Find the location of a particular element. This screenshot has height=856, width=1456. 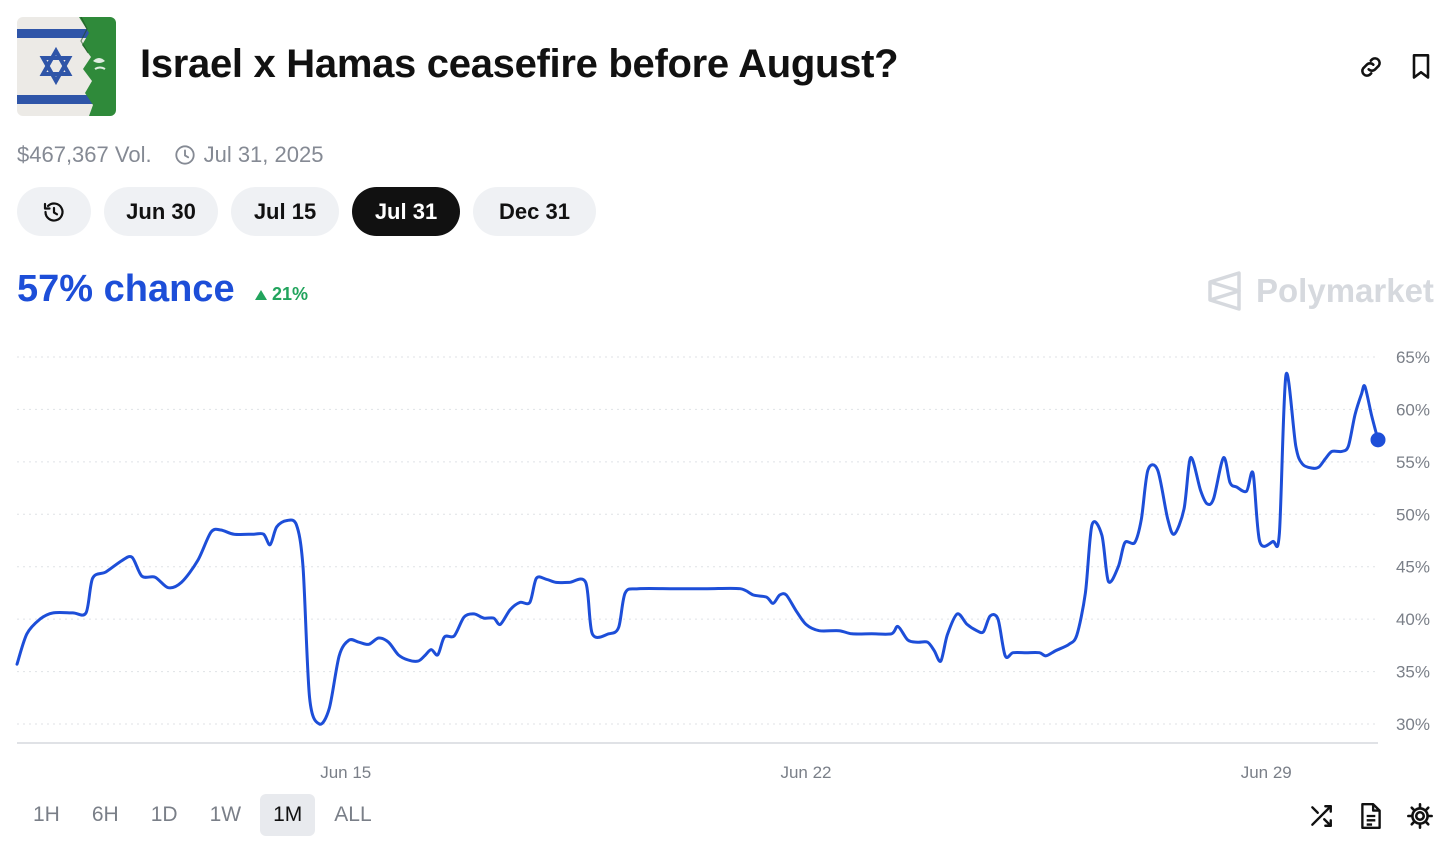

x-axis-ticks: Jun 15 Jun 22 Jun 29 is located at coordinates (806, 772).